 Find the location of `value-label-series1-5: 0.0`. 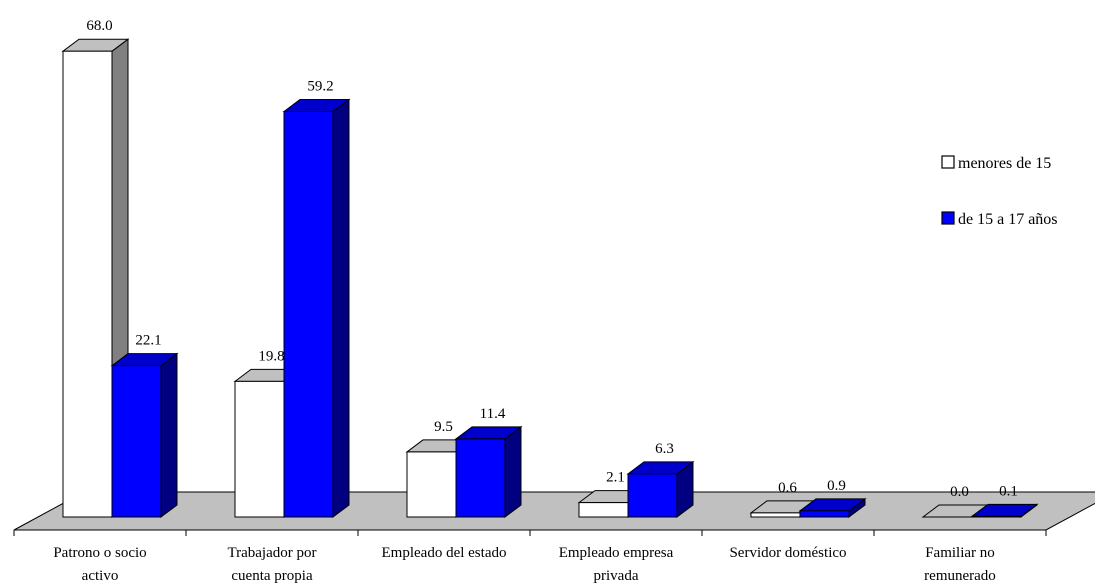

value-label-series1-5: 0.0 is located at coordinates (959, 492).